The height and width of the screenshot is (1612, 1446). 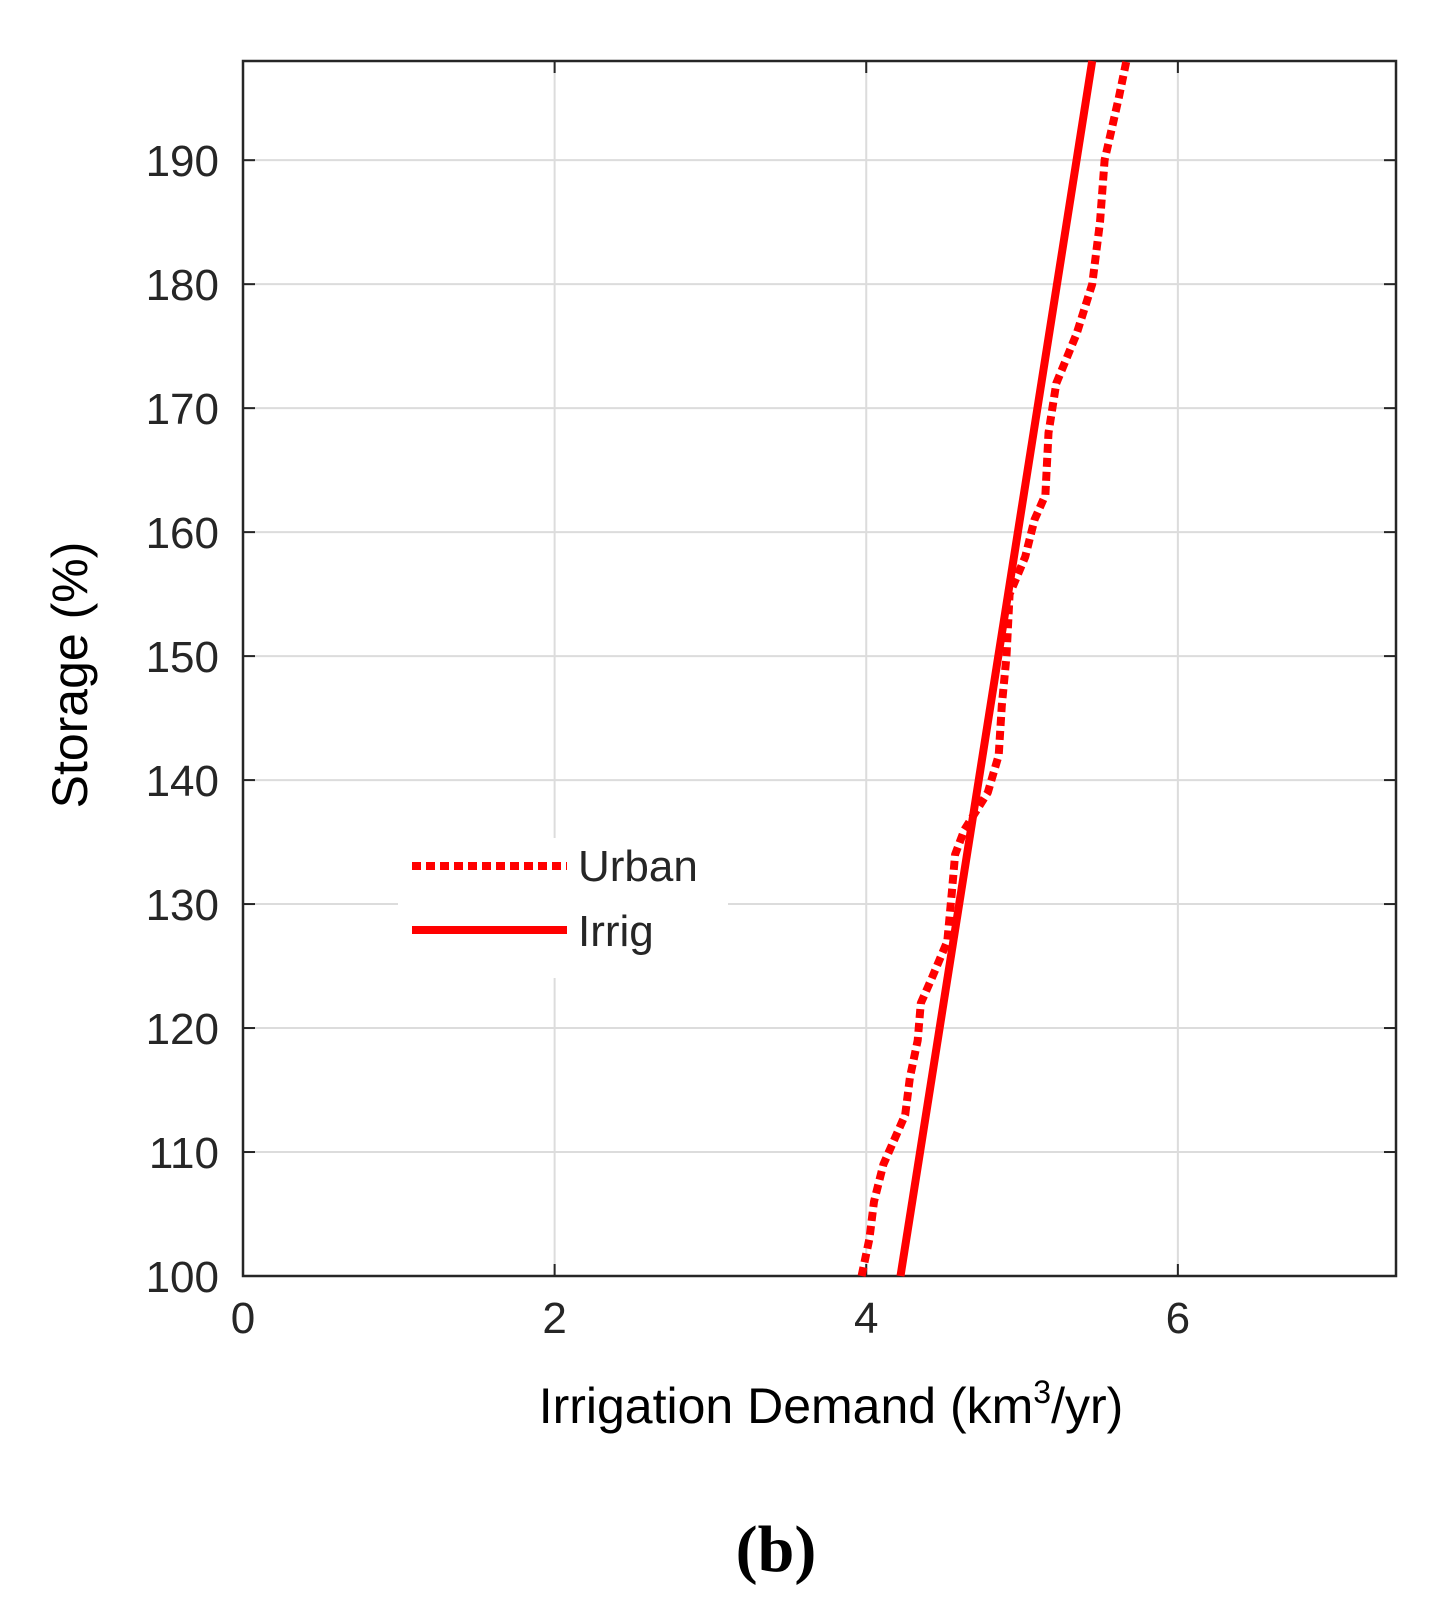 I want to click on y-axis-title: Storage (%), so click(x=70, y=675).